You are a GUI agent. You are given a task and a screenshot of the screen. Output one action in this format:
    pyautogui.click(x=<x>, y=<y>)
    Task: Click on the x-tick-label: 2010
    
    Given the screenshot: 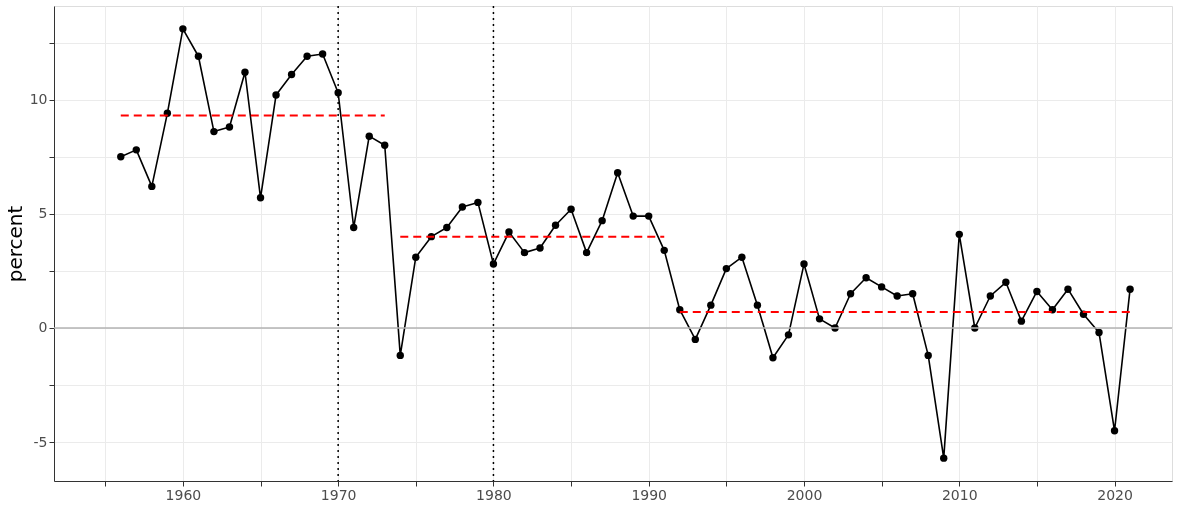 What is the action you would take?
    pyautogui.click(x=959, y=494)
    